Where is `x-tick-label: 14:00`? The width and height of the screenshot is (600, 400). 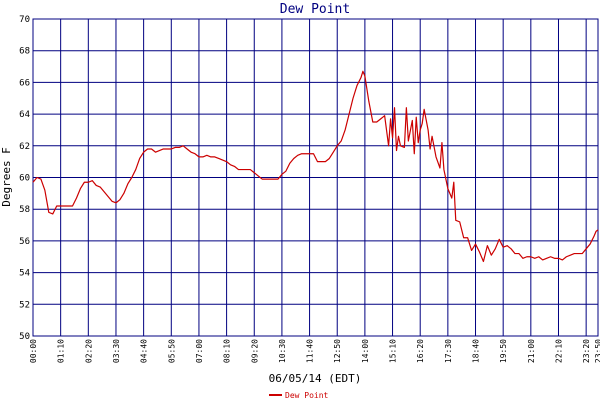
x-tick-label: 14:00 is located at coordinates (365, 351).